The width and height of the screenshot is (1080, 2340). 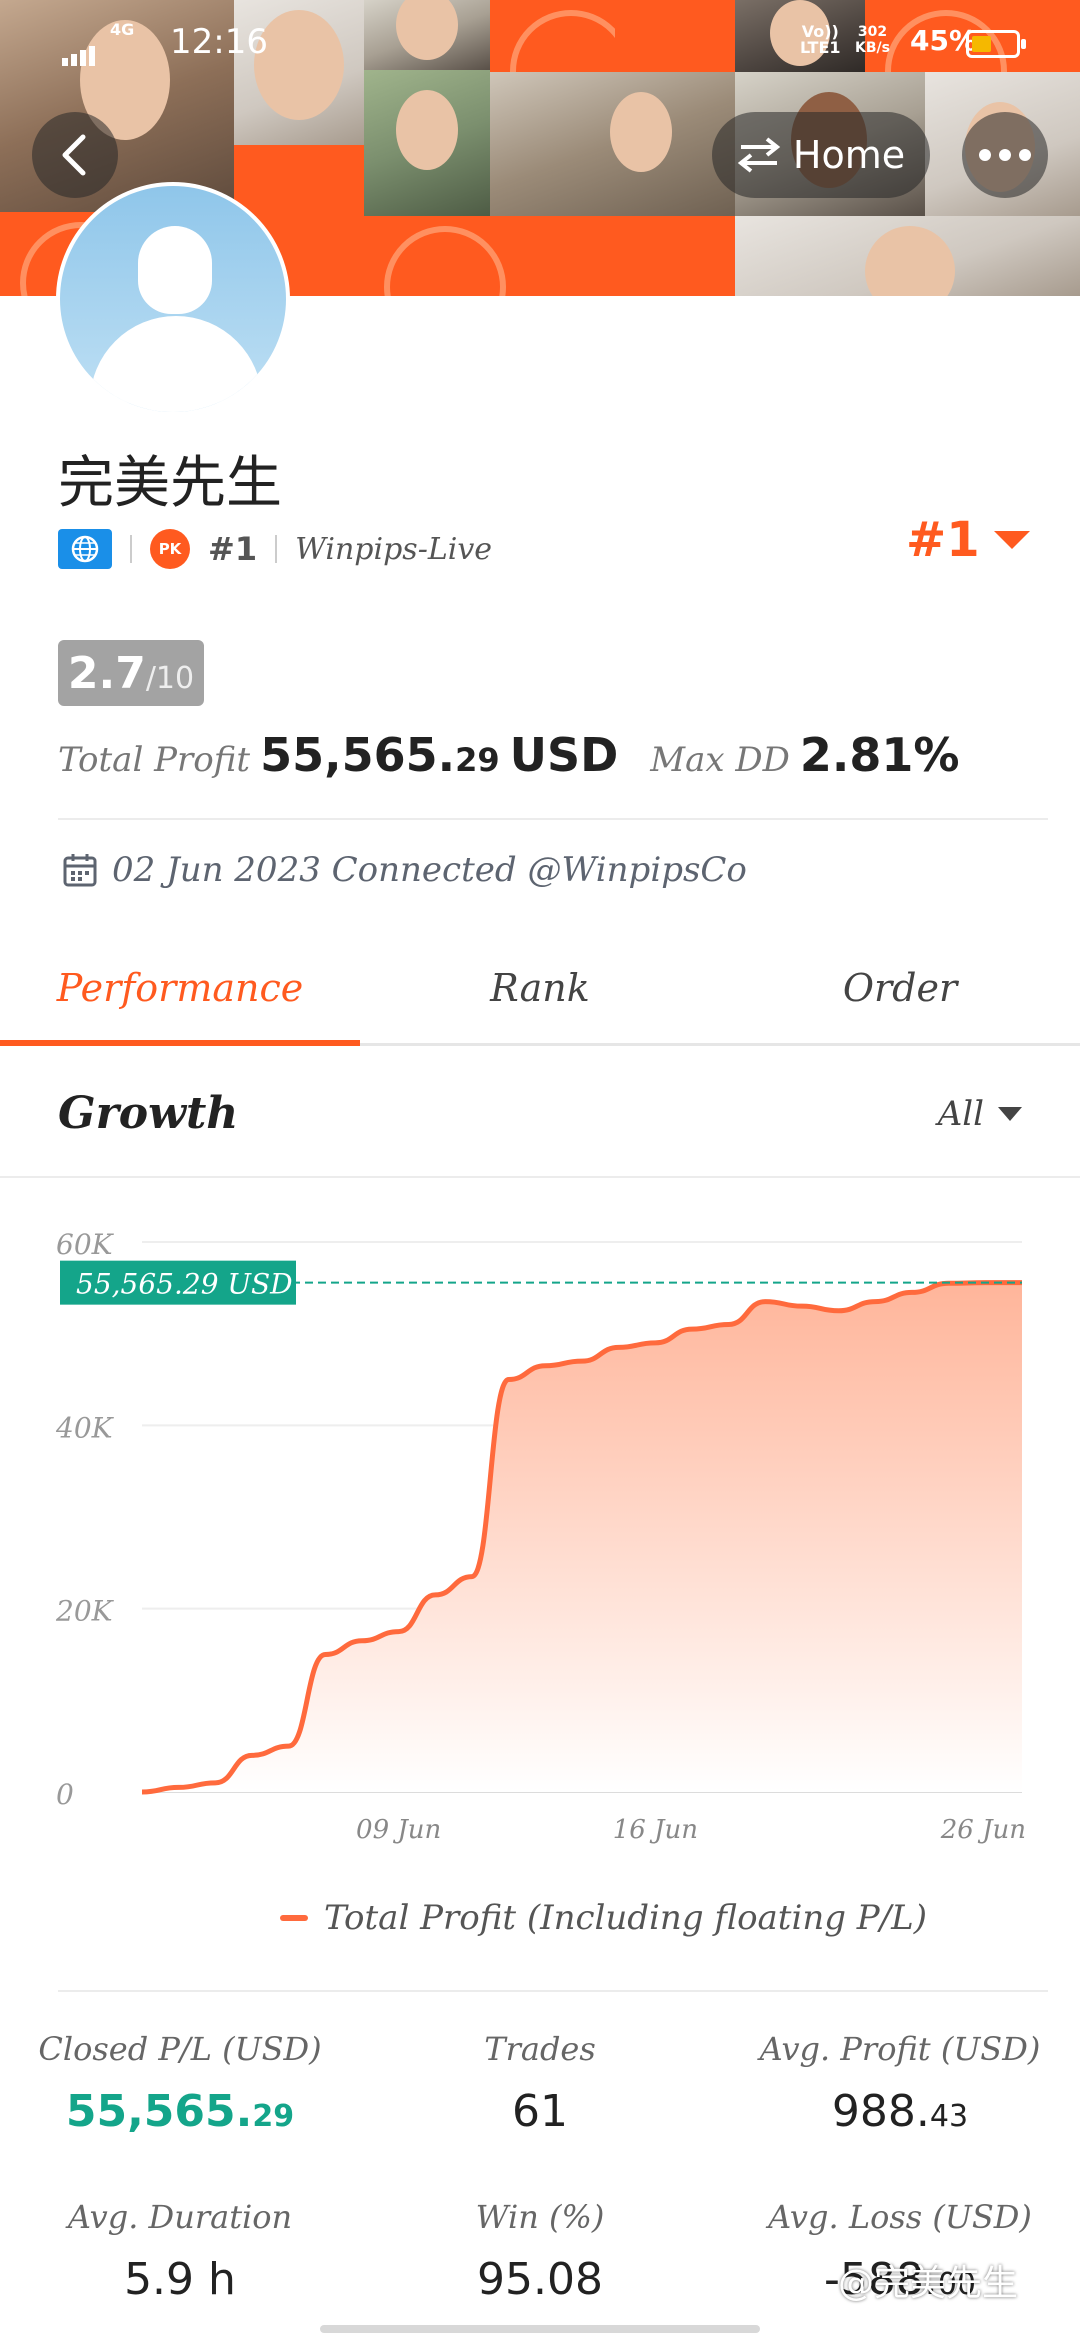 I want to click on profile-name: 完美先生, so click(x=170, y=483).